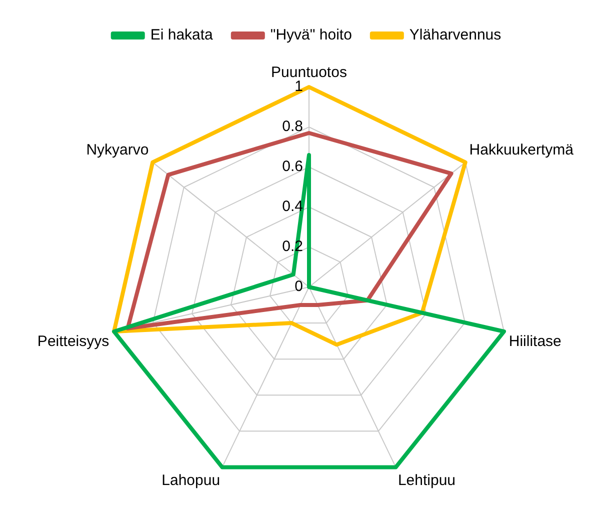  I want to click on y-tick-label: 0.8, so click(292, 127).